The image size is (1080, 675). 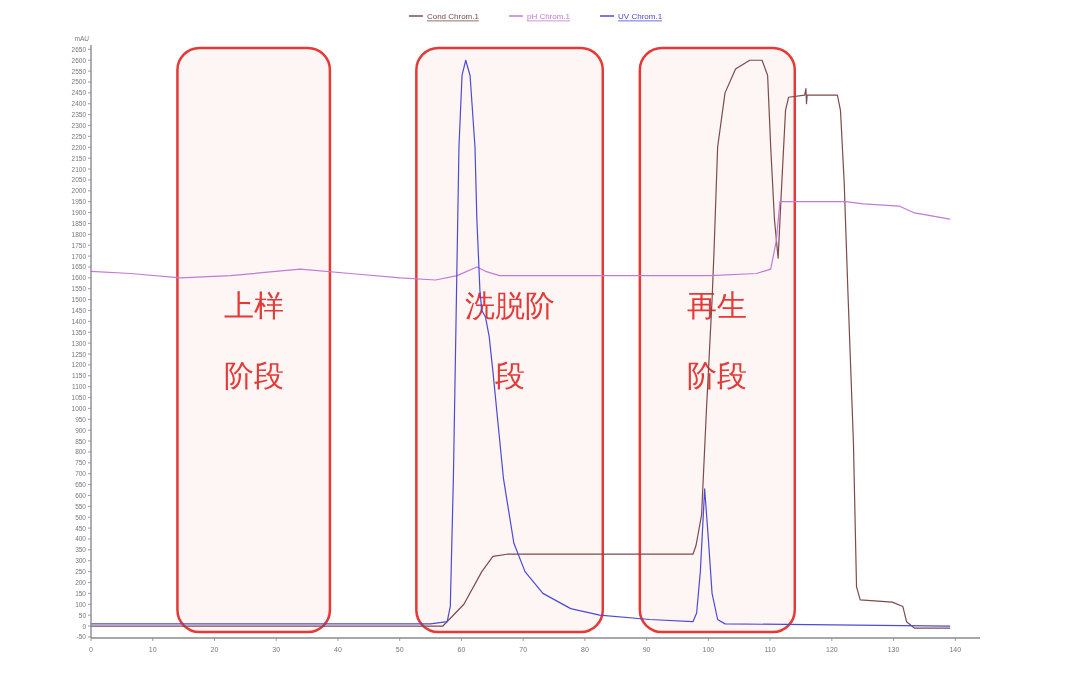 I want to click on legend-label: Cond Chrom.1, so click(x=453, y=16).